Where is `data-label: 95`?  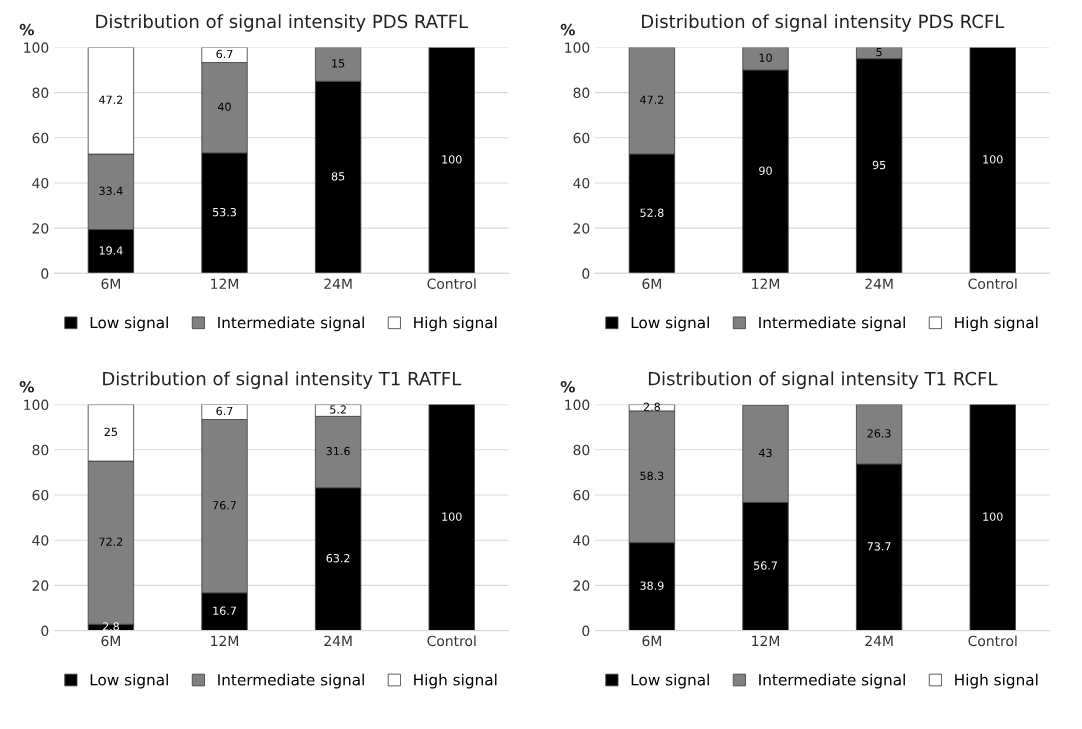 data-label: 95 is located at coordinates (879, 165).